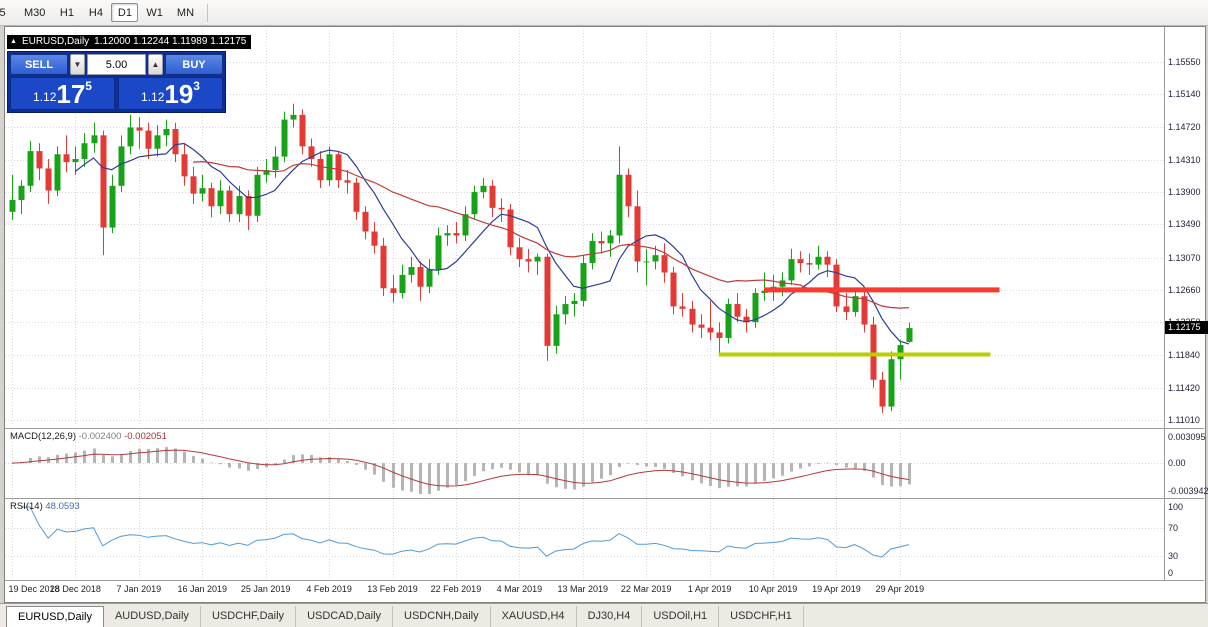 The image size is (1208, 627). Describe the element at coordinates (1184, 419) in the screenshot. I see `price-axis-label: 1.11010` at that location.